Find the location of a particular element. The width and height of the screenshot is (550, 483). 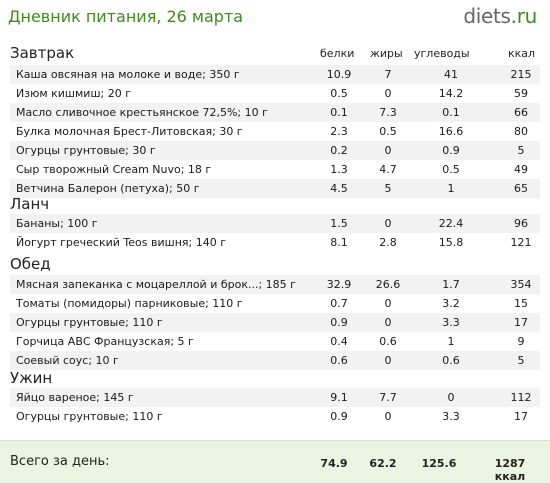

food-row: Горчица АВС Французская; 5 г 0.4 0.6 1 9 is located at coordinates (275, 341).